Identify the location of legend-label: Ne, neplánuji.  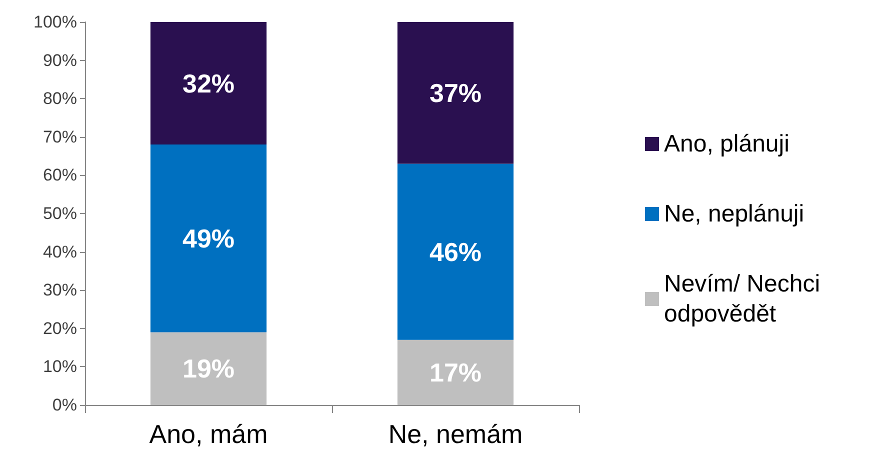
(734, 214).